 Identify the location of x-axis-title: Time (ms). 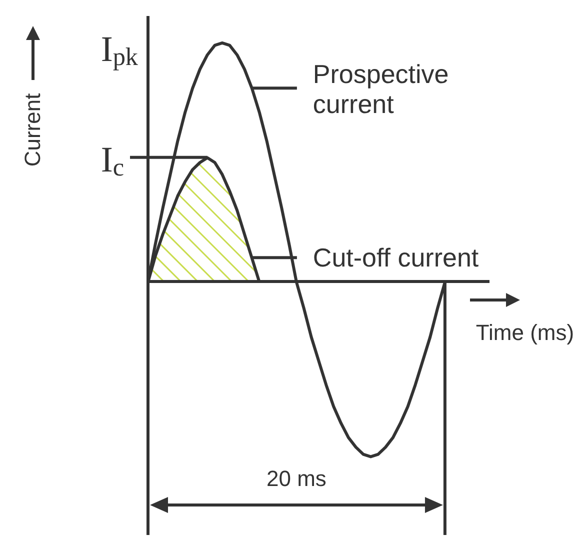
(525, 332).